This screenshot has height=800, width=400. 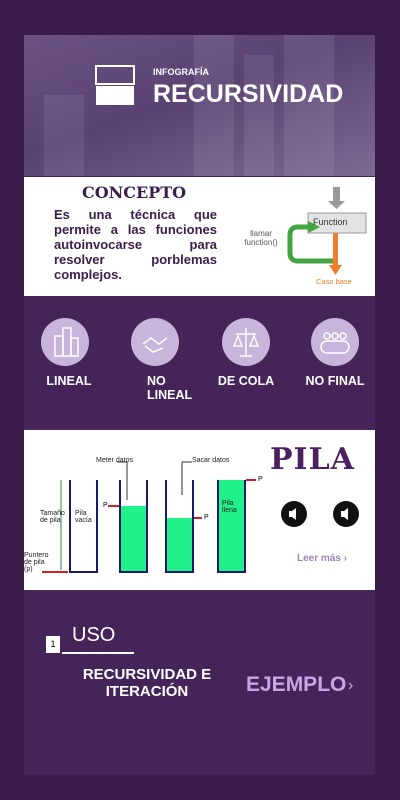 What do you see at coordinates (335, 342) in the screenshot?
I see `icon-no-final` at bounding box center [335, 342].